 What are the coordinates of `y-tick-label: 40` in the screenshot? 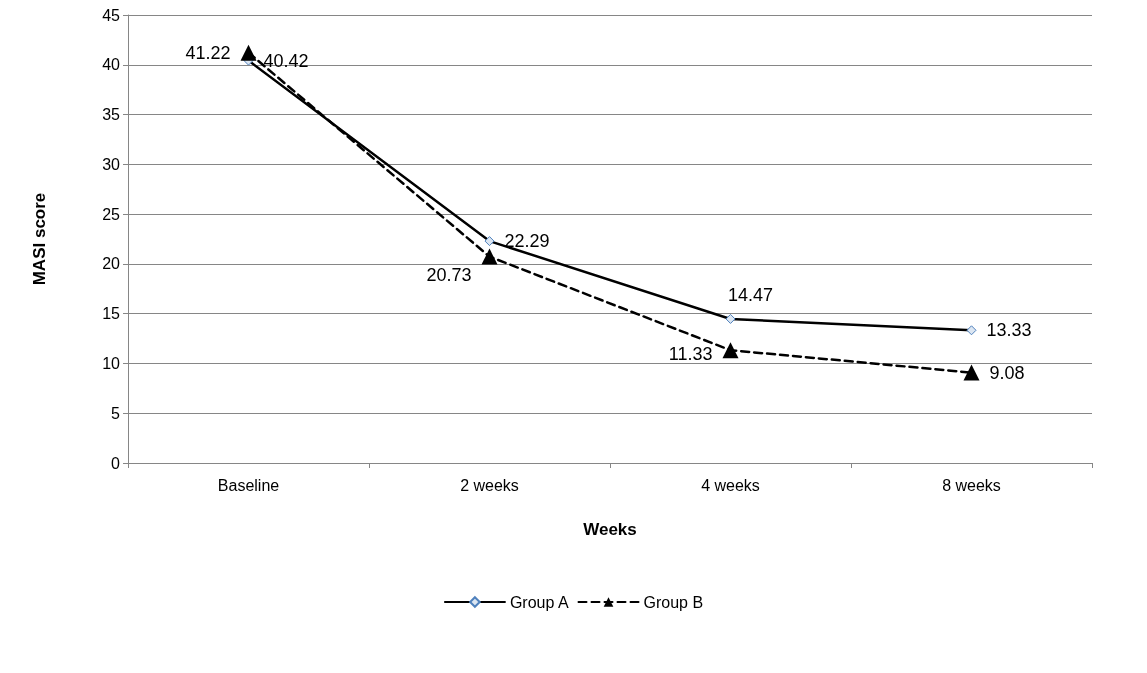 It's located at (111, 65).